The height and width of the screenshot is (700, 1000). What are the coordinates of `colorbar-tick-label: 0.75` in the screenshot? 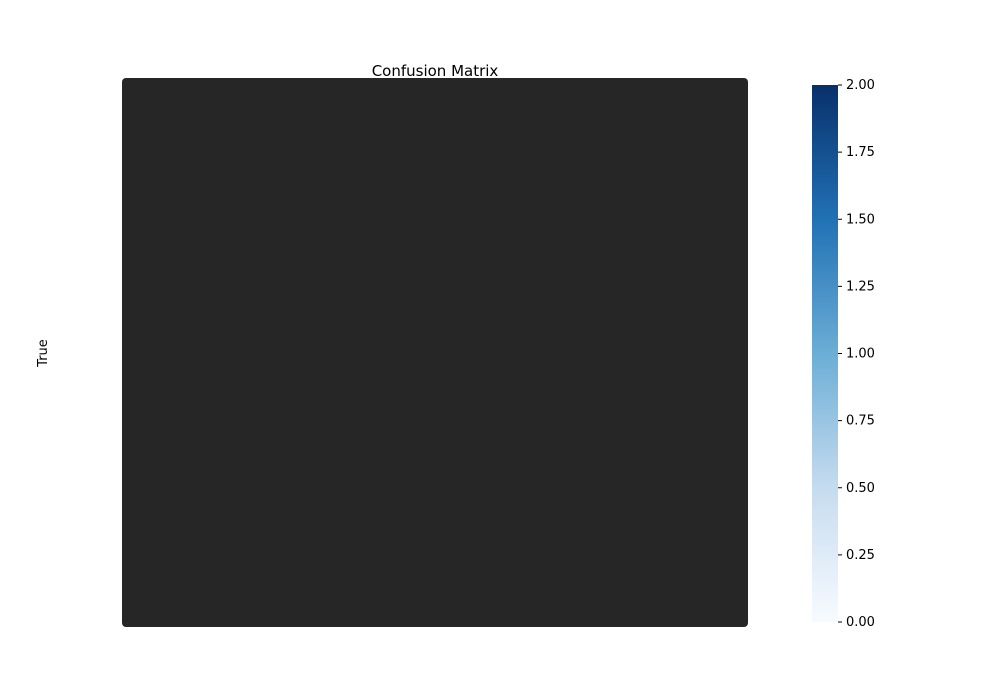 It's located at (860, 421).